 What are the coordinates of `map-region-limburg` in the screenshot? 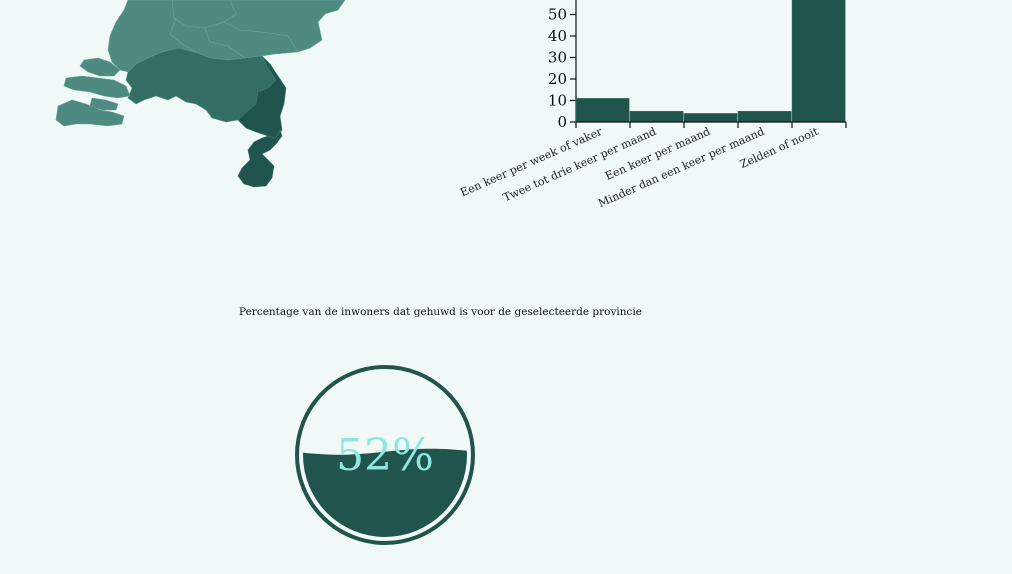 It's located at (260, 158).